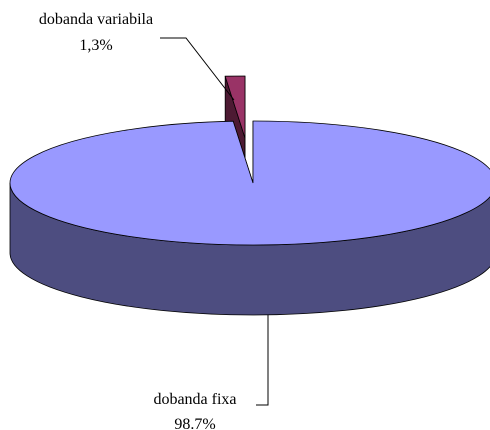 This screenshot has height=430, width=490. I want to click on slice-label: dobanda fixa, so click(194, 399).